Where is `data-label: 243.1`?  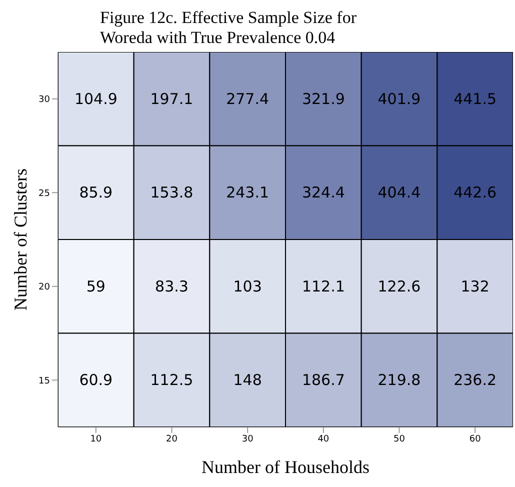
data-label: 243.1 is located at coordinates (248, 193).